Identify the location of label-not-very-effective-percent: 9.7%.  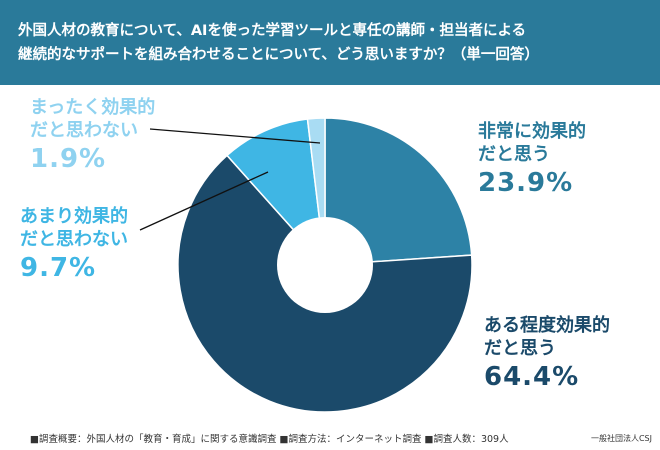
(58, 268).